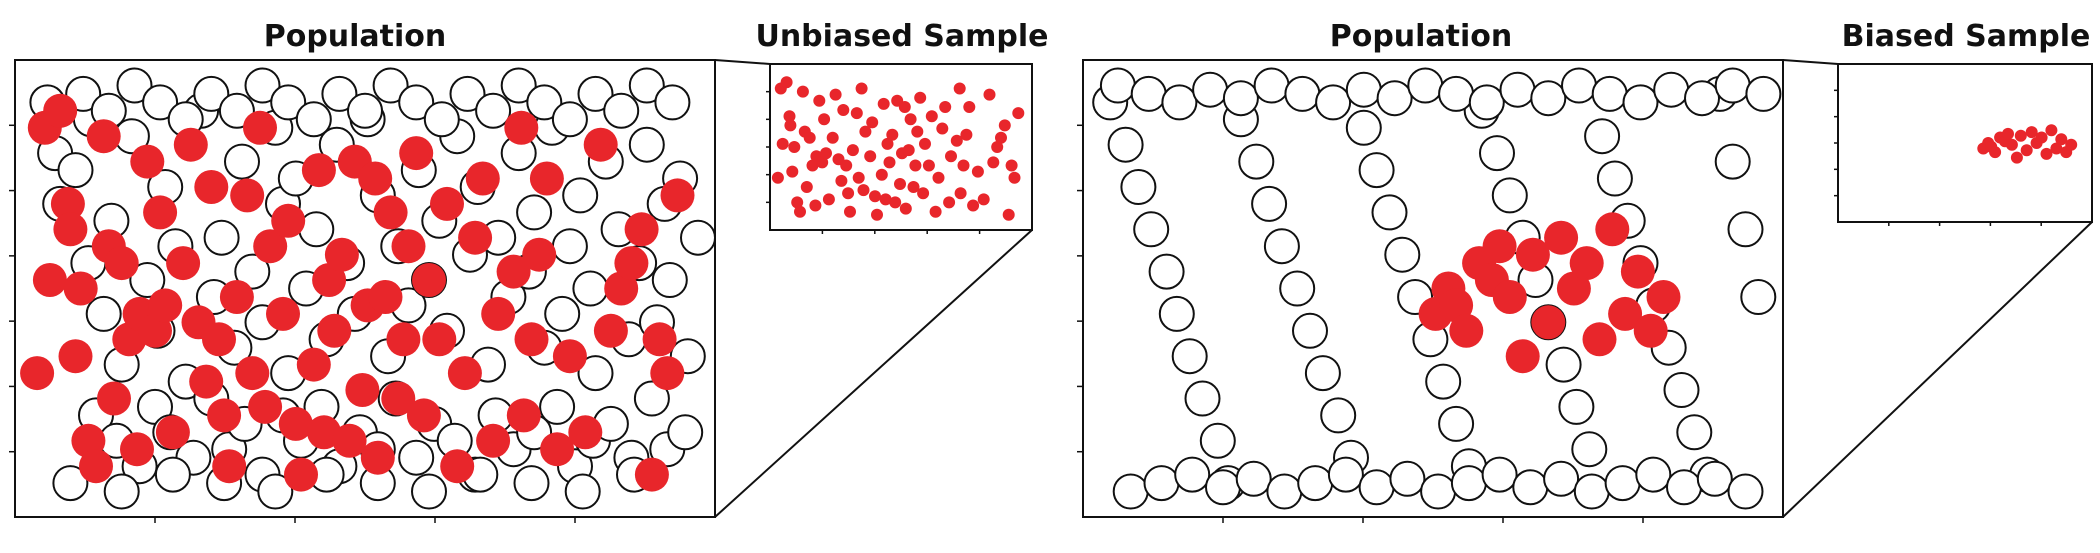 This screenshot has width=2100, height=553. Describe the element at coordinates (901, 36) in the screenshot. I see `left-sample-title: Unbiased Sample` at that location.